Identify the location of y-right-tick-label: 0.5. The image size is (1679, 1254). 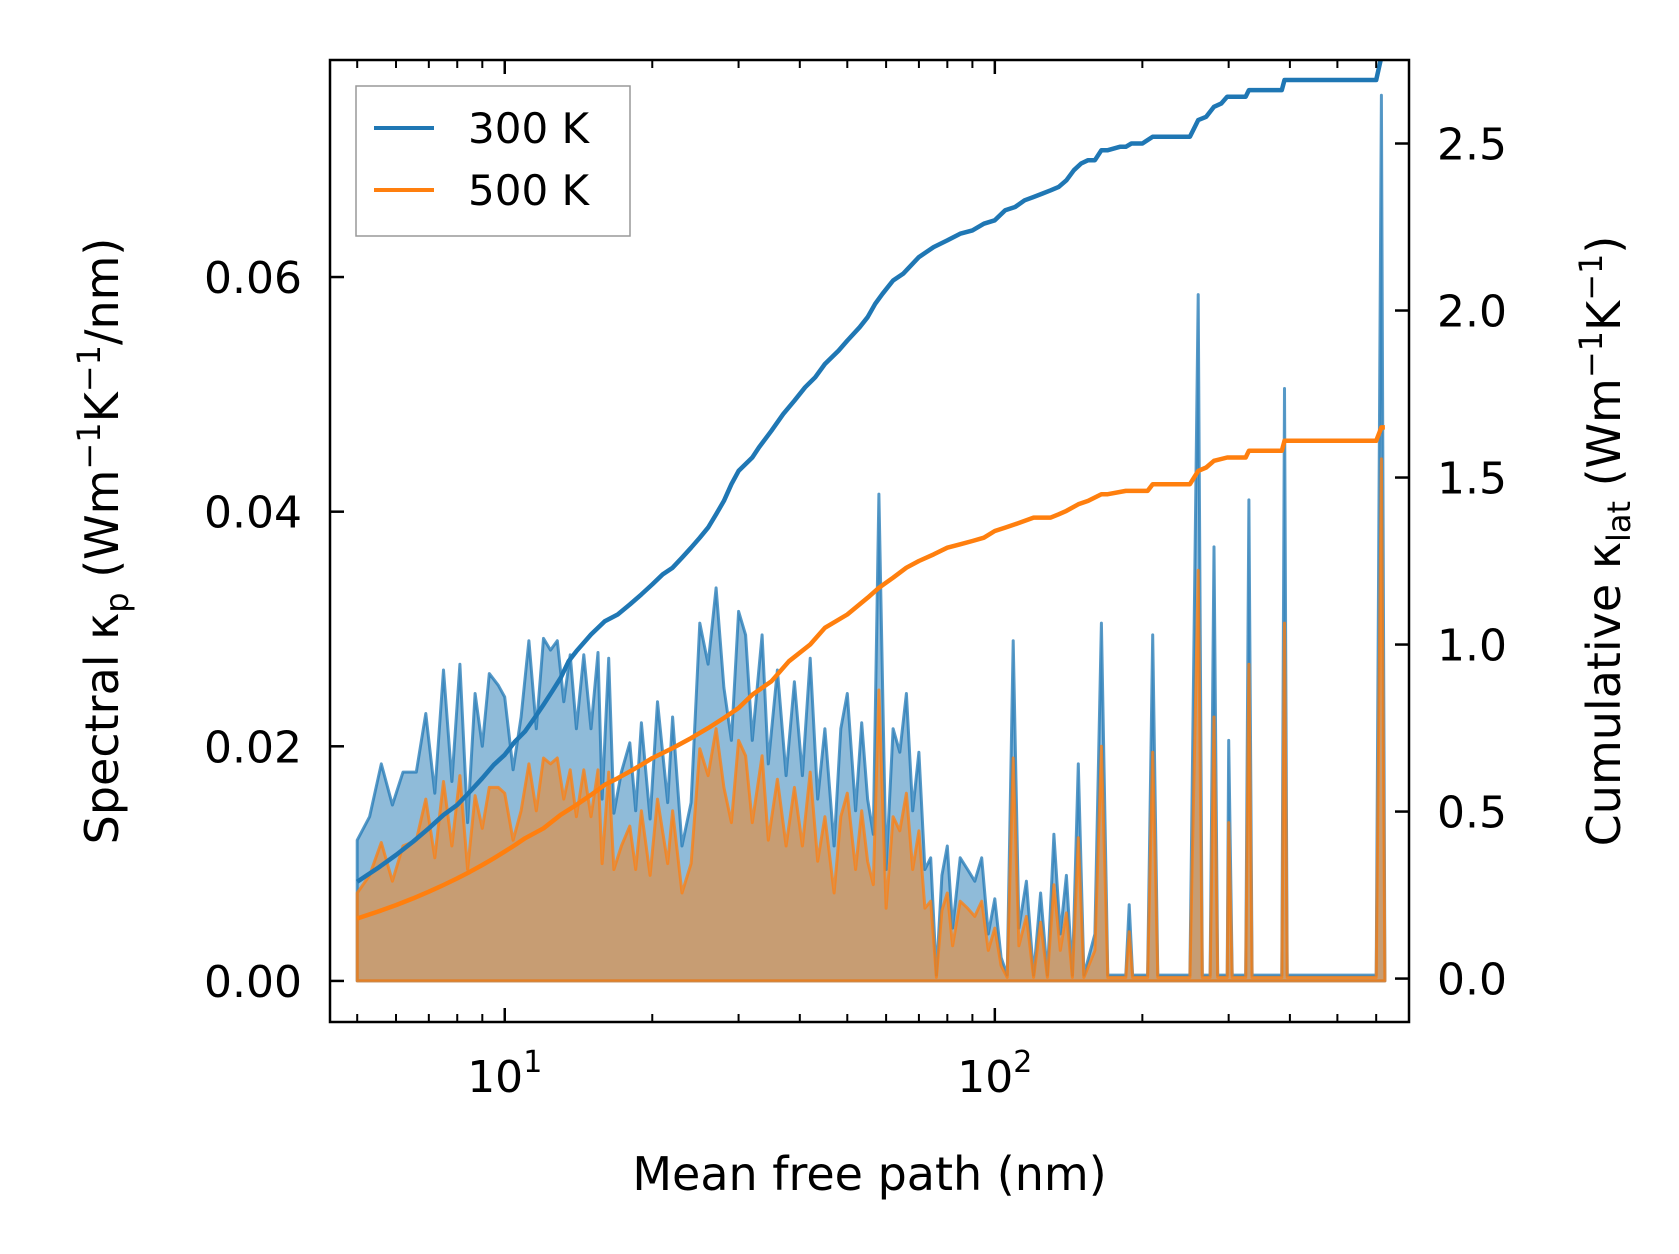
(1472, 813).